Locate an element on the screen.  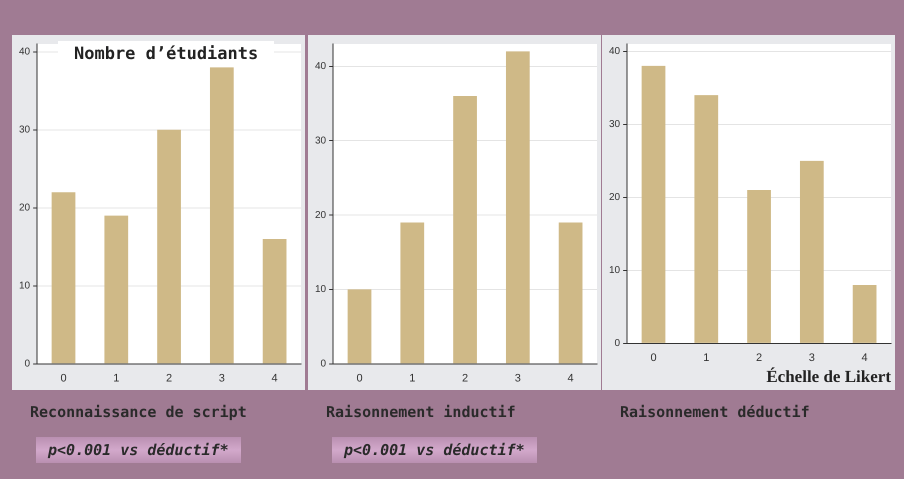
text: Raisonnement déductif is located at coordinates (715, 412).